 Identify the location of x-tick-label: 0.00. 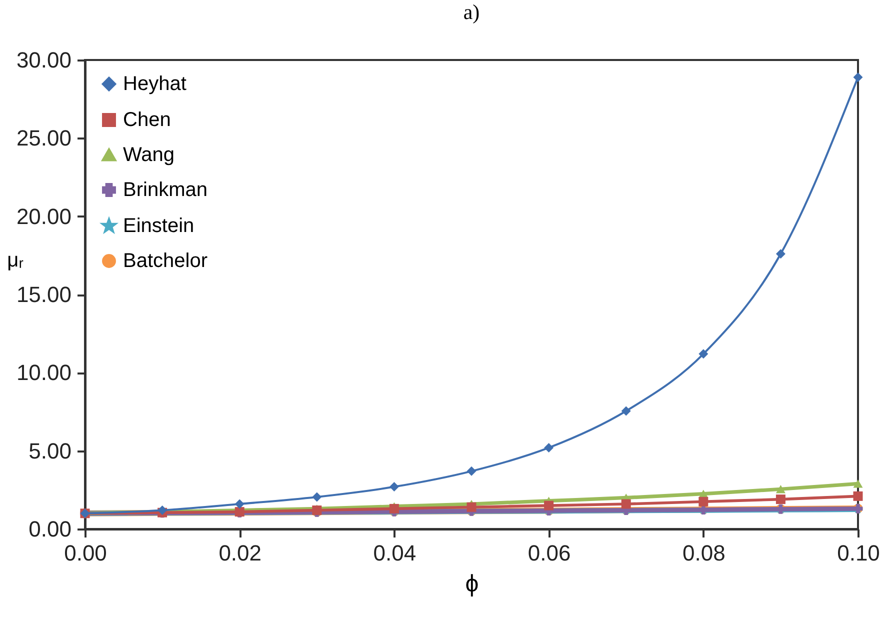
(85, 553).